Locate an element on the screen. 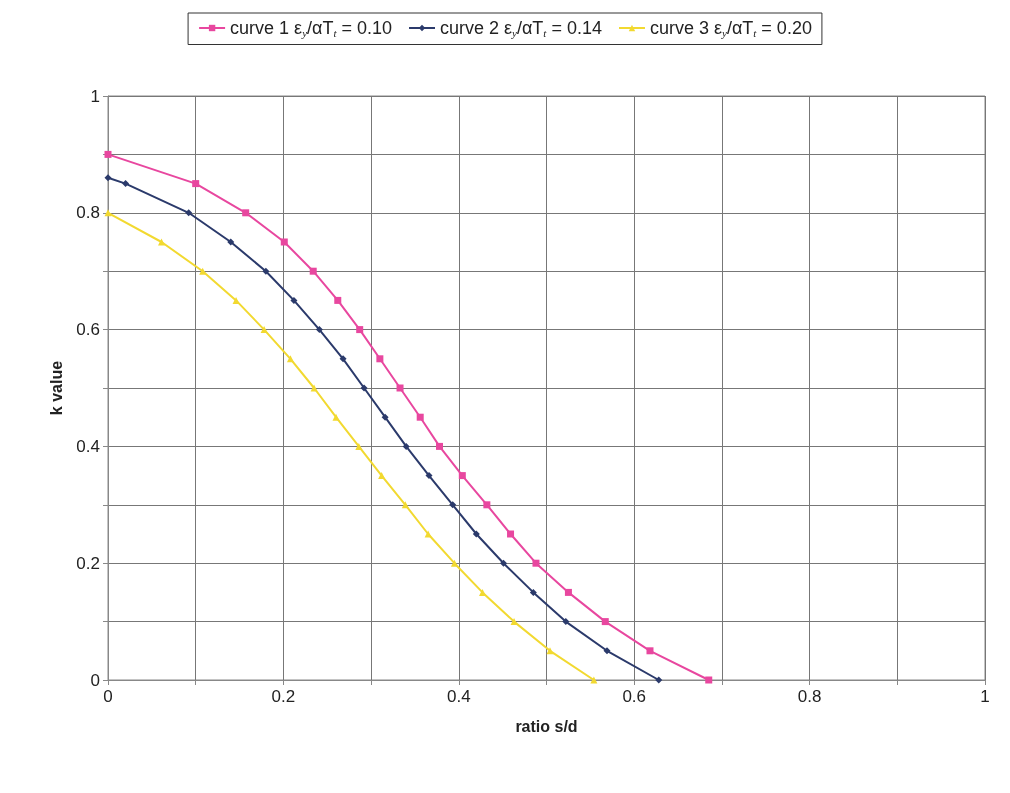  x-tick-label: 0 is located at coordinates (108, 696).